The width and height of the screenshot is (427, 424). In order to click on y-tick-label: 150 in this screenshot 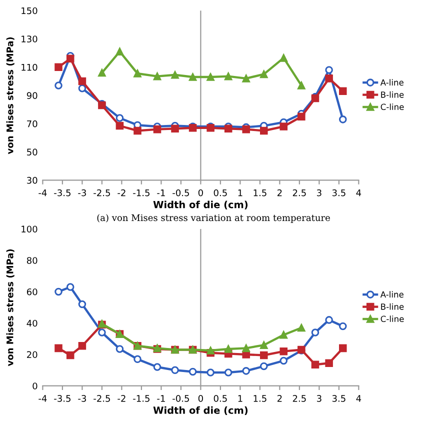, I will do `click(30, 10)`.